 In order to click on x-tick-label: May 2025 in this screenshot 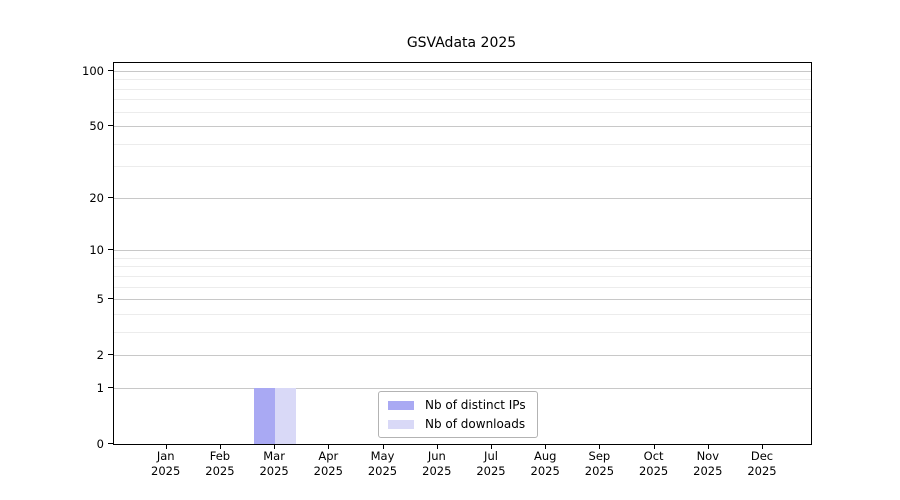, I will do `click(383, 464)`.